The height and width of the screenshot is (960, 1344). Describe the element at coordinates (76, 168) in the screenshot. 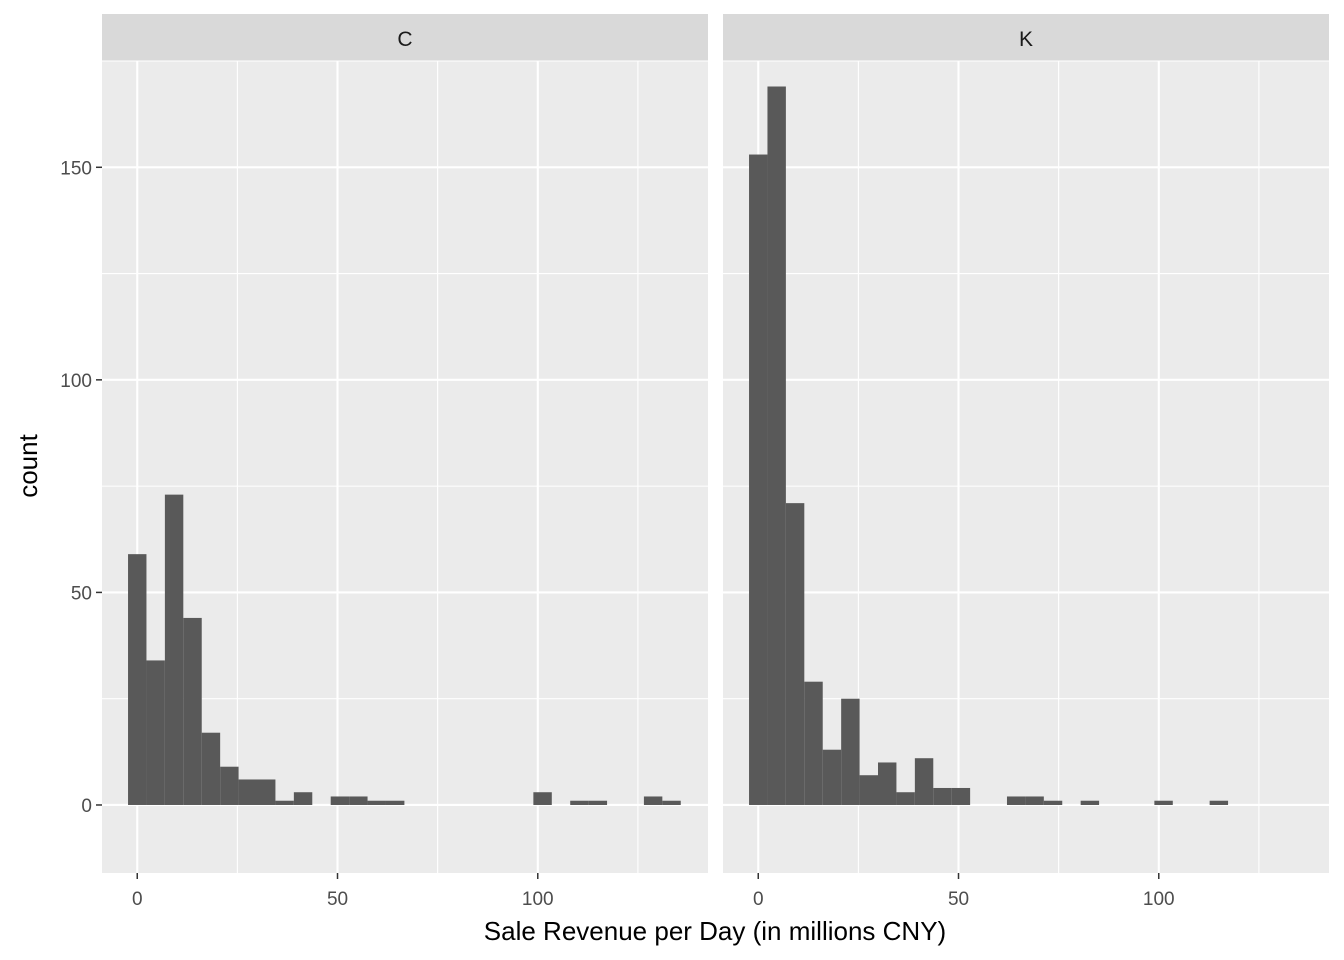

I see `y-tick-label: 150` at that location.